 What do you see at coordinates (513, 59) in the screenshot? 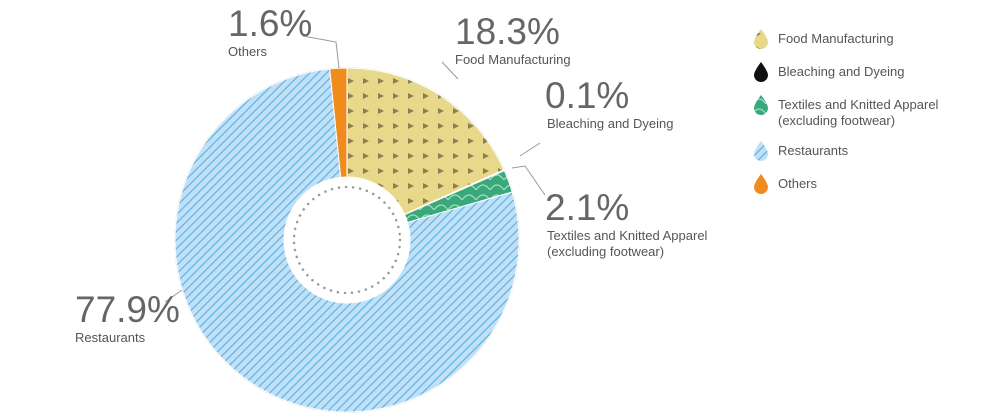
I see `category-label-food-manufacturing: Food Manufacturing` at bounding box center [513, 59].